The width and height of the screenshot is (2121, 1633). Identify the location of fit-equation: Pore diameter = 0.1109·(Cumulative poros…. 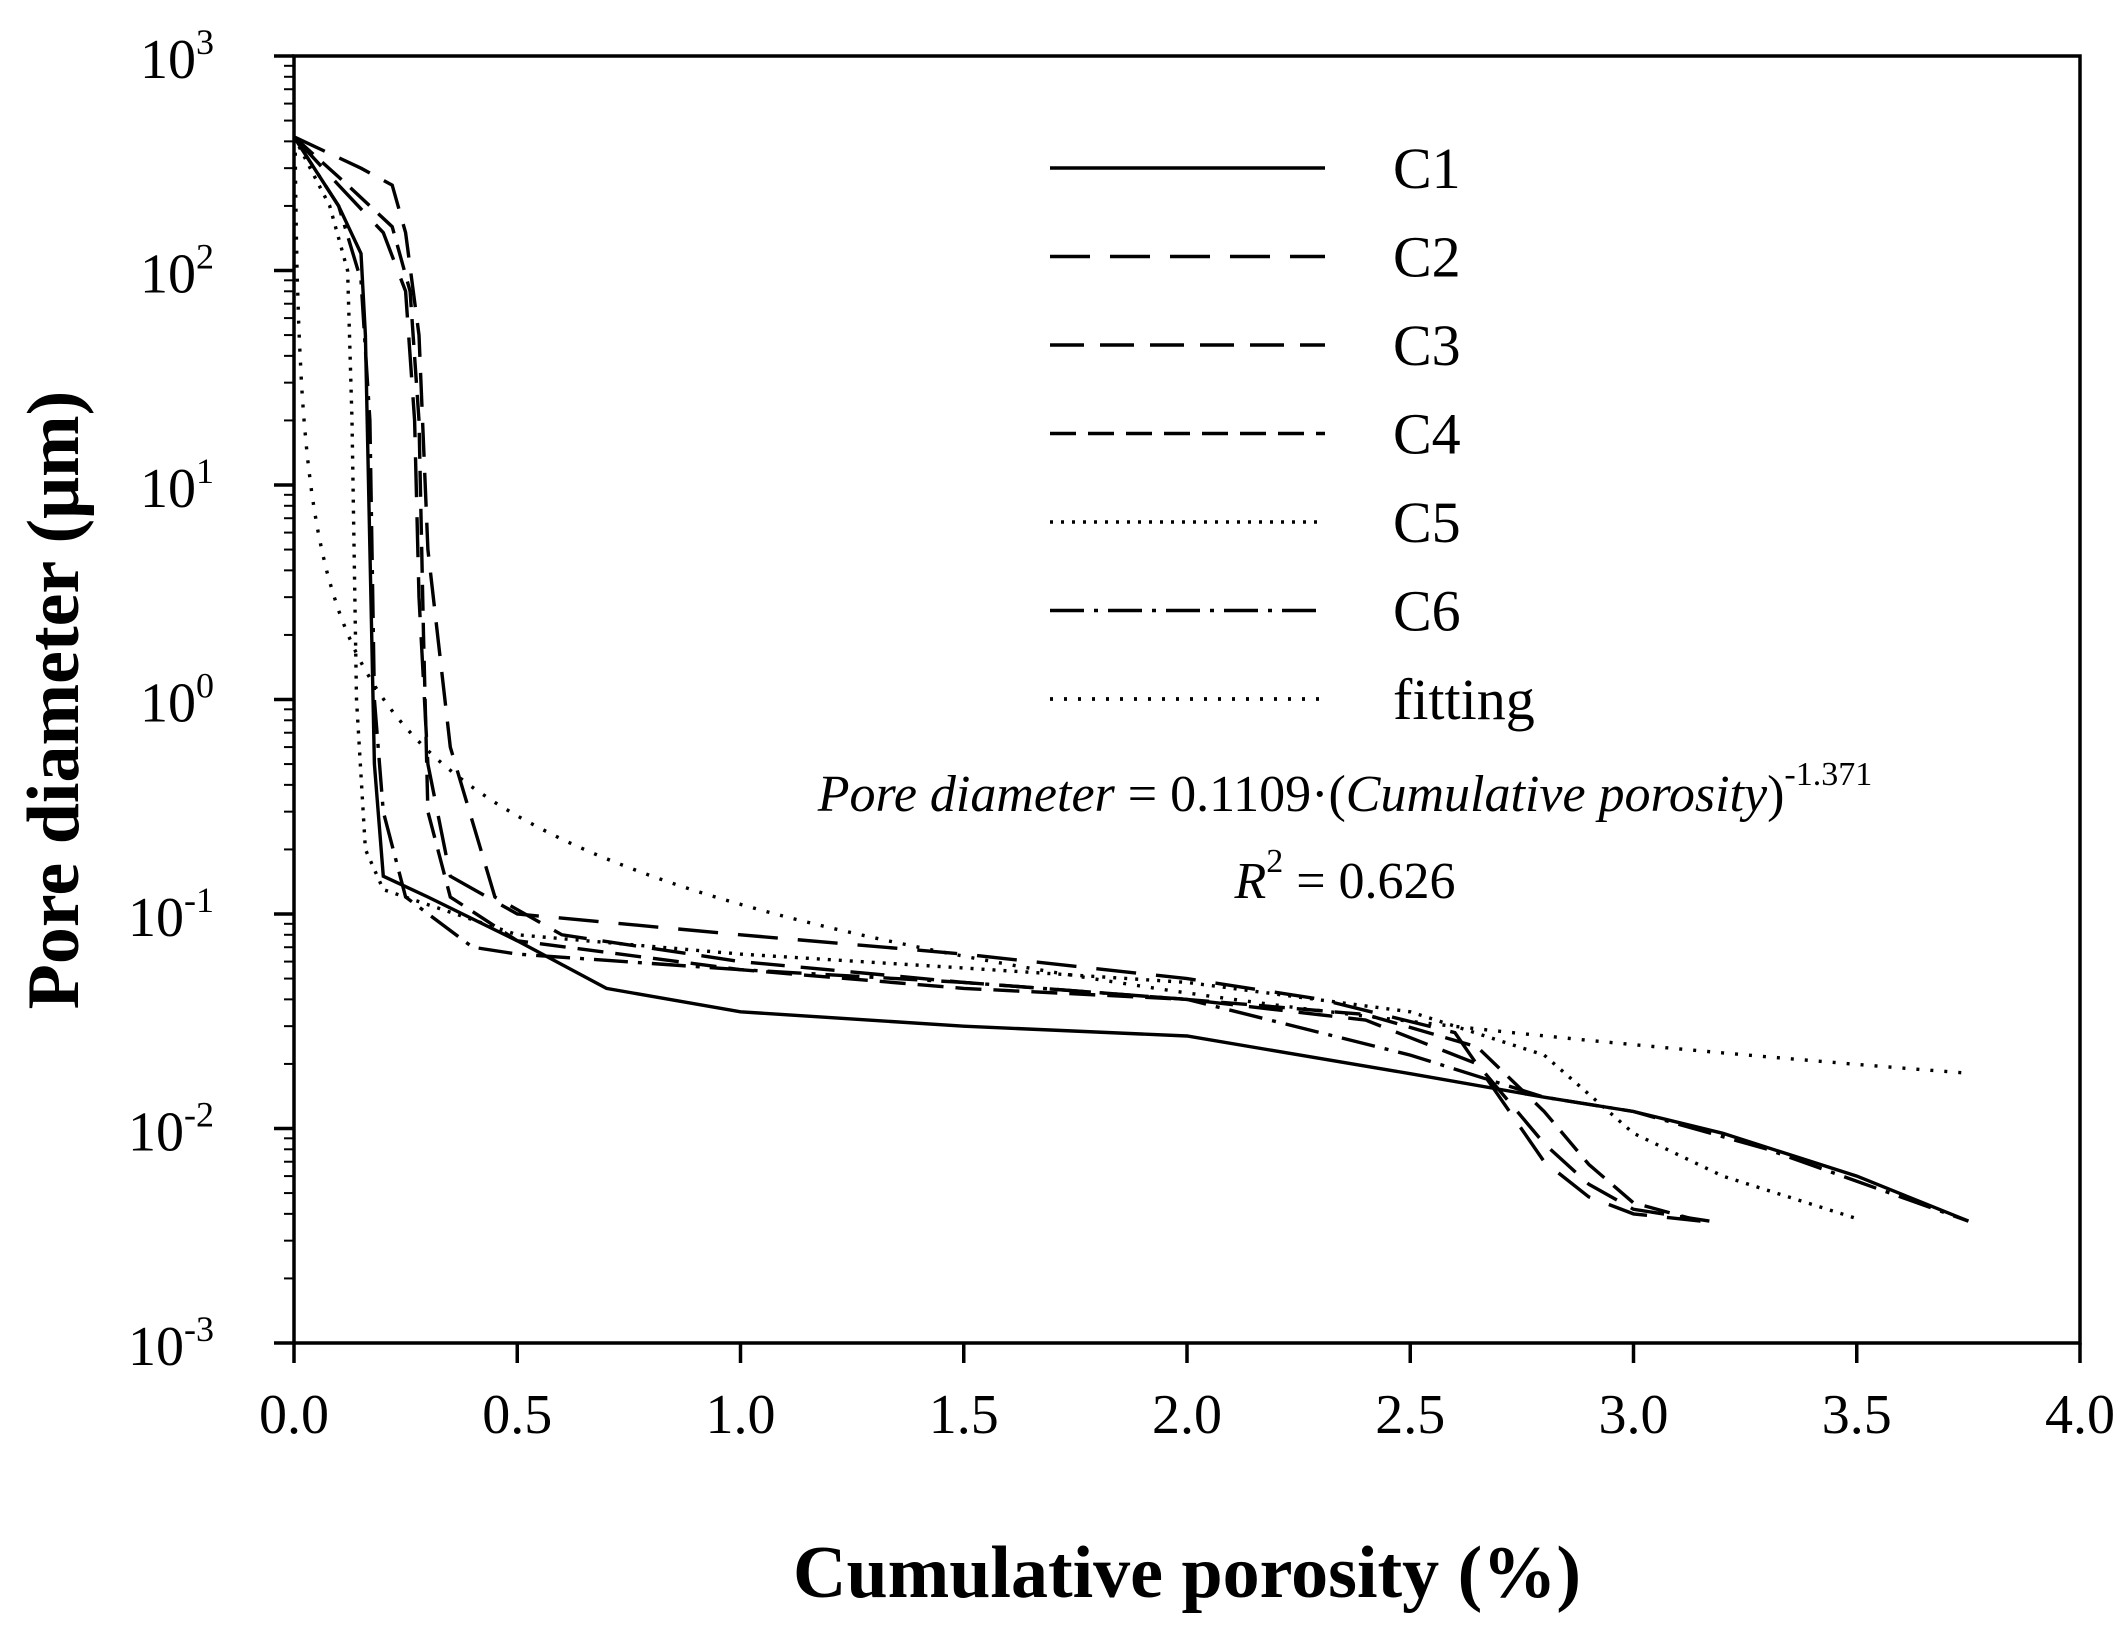
(1344, 789).